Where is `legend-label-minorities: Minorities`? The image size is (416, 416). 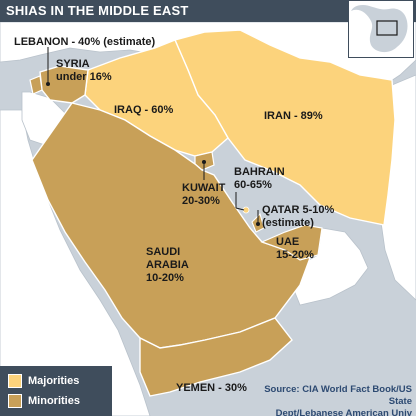 legend-label-minorities: Minorities is located at coordinates (54, 401).